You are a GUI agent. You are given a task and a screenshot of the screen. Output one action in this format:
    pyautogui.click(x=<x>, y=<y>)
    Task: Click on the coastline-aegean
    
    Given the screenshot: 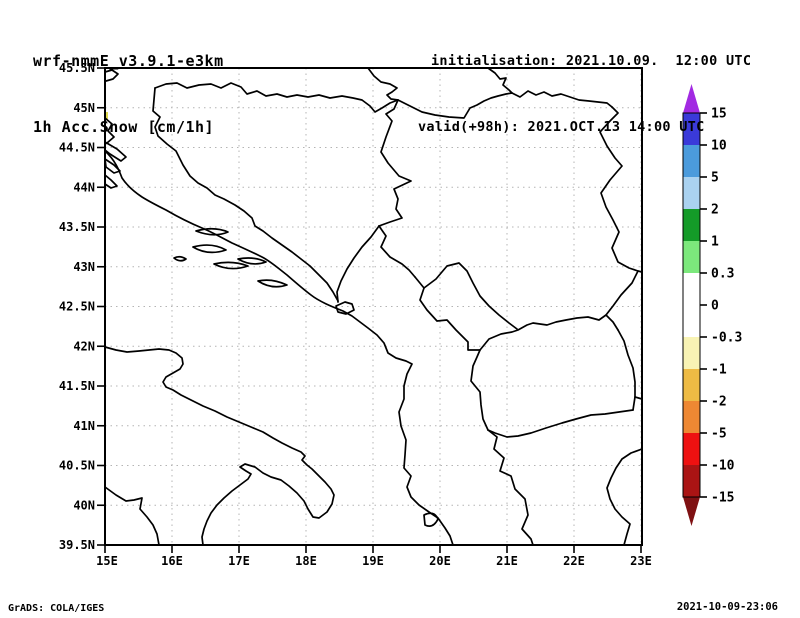 What is the action you would take?
    pyautogui.click(x=624, y=497)
    